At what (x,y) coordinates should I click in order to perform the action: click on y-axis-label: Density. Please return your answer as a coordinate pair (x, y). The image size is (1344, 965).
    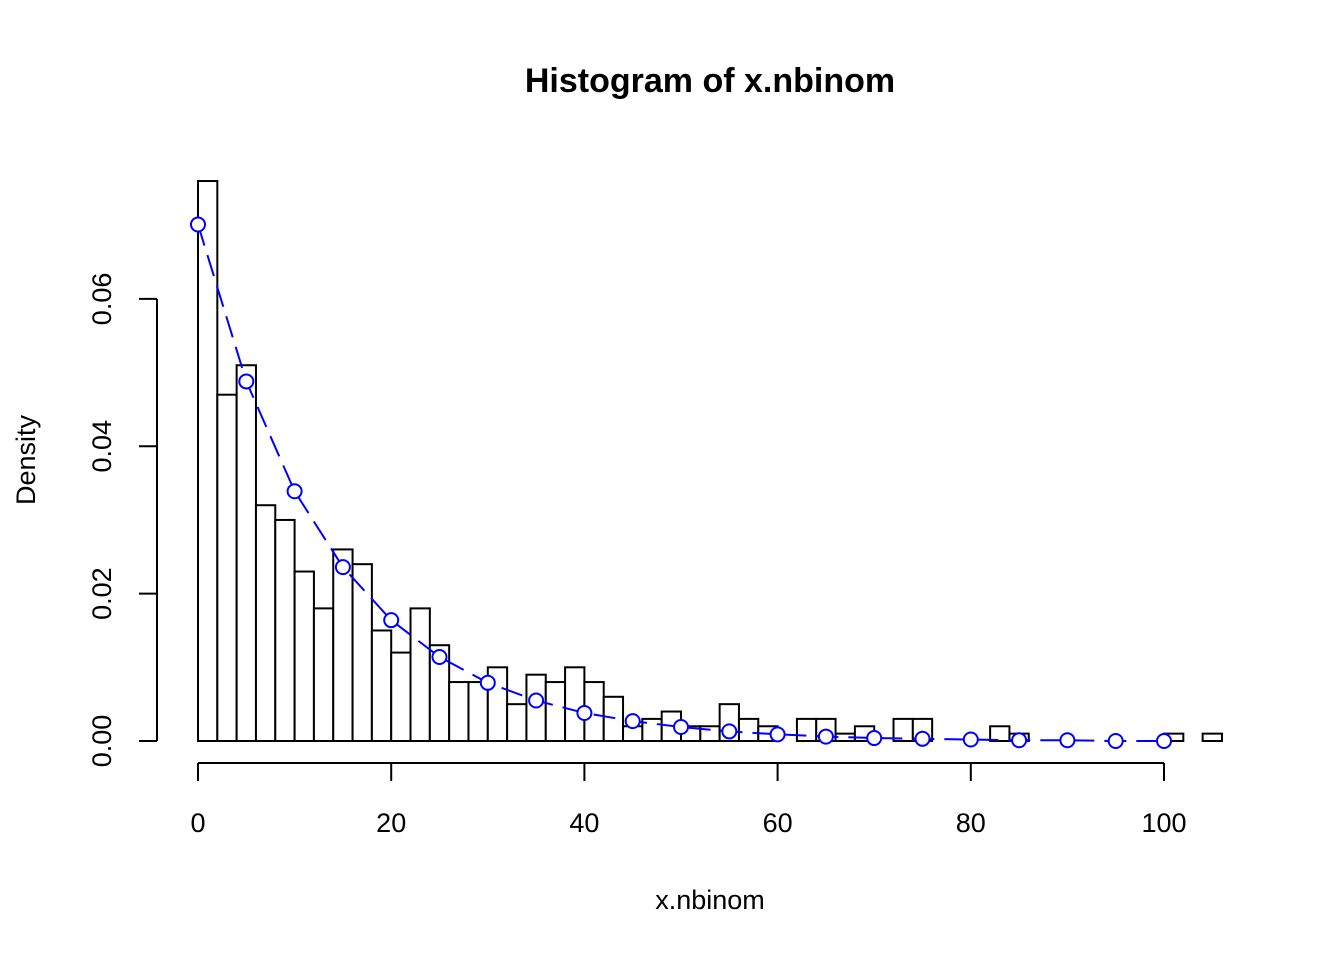
    Looking at the image, I should click on (26, 459).